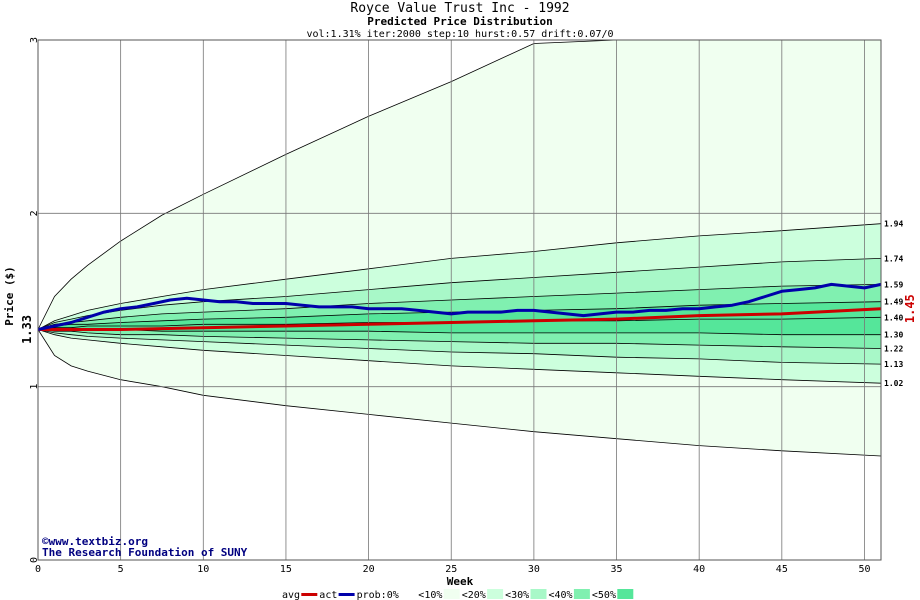  What do you see at coordinates (286, 569) in the screenshot?
I see `x-tick-3: 15` at bounding box center [286, 569].